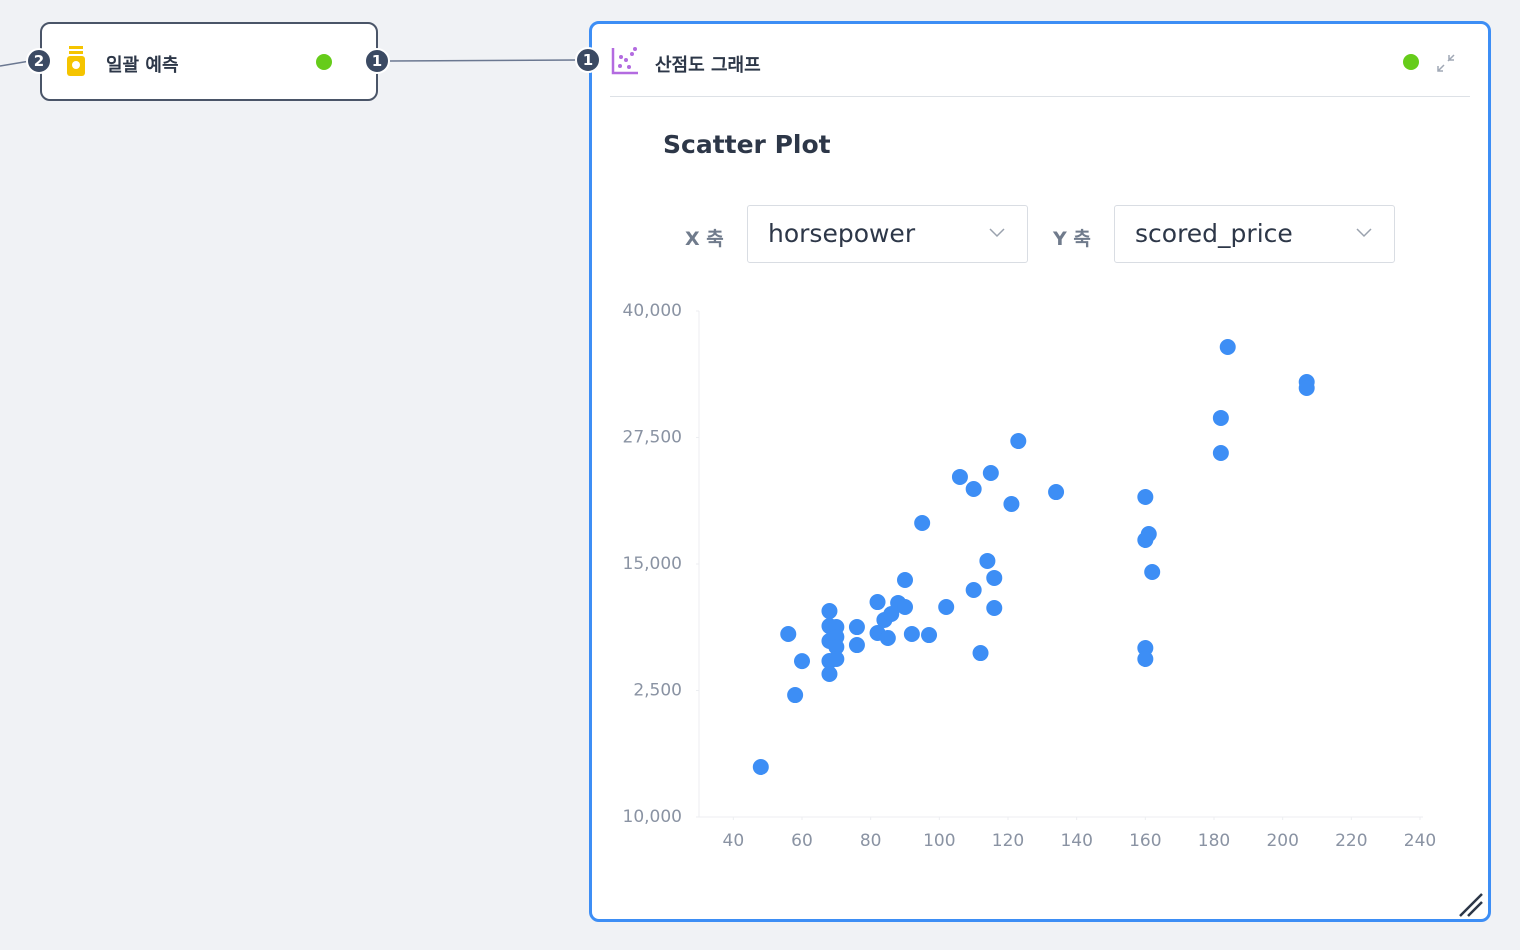 This screenshot has height=950, width=1520. I want to click on node-batch-predict: 일괄 예측, so click(209, 61).